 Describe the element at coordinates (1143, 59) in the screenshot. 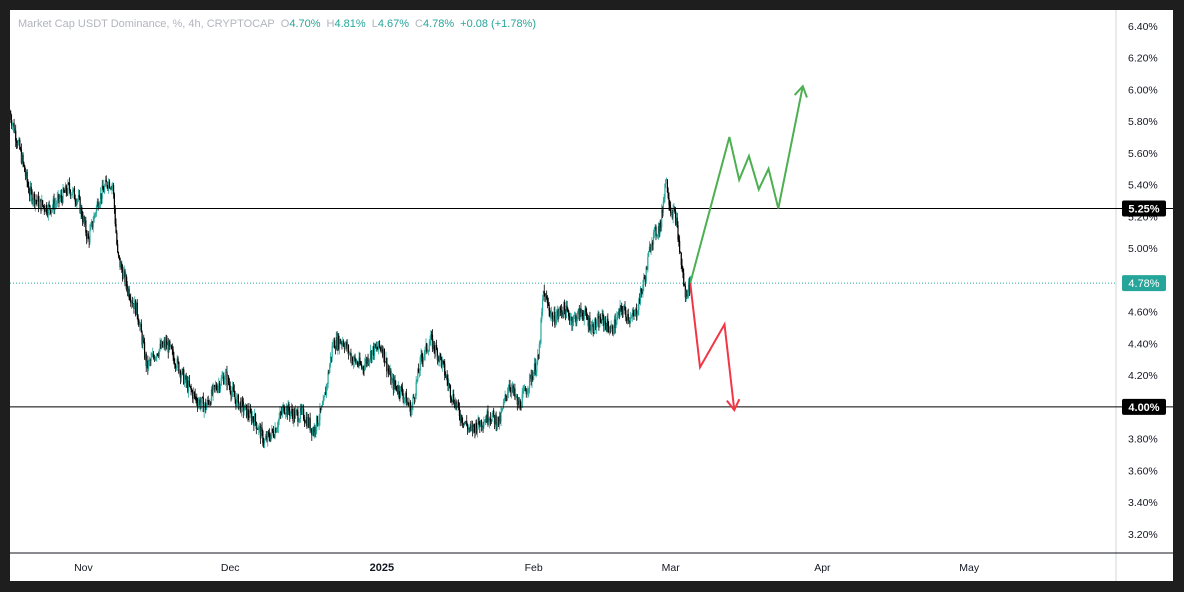

I see `y-tick-label: 6.20%` at that location.